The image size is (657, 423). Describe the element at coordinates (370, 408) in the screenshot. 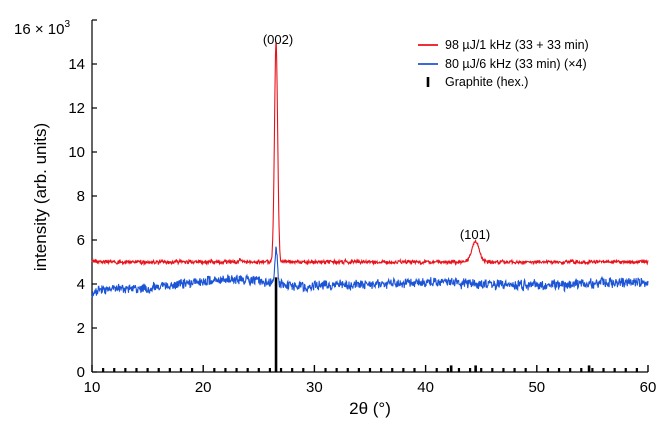

I see `x-axis-title: 2θ (°)` at that location.